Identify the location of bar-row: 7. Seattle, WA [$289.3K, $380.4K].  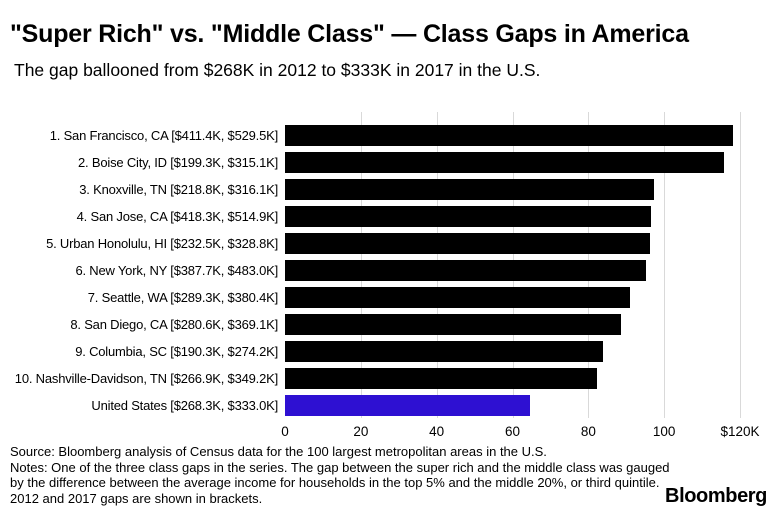
(387, 297).